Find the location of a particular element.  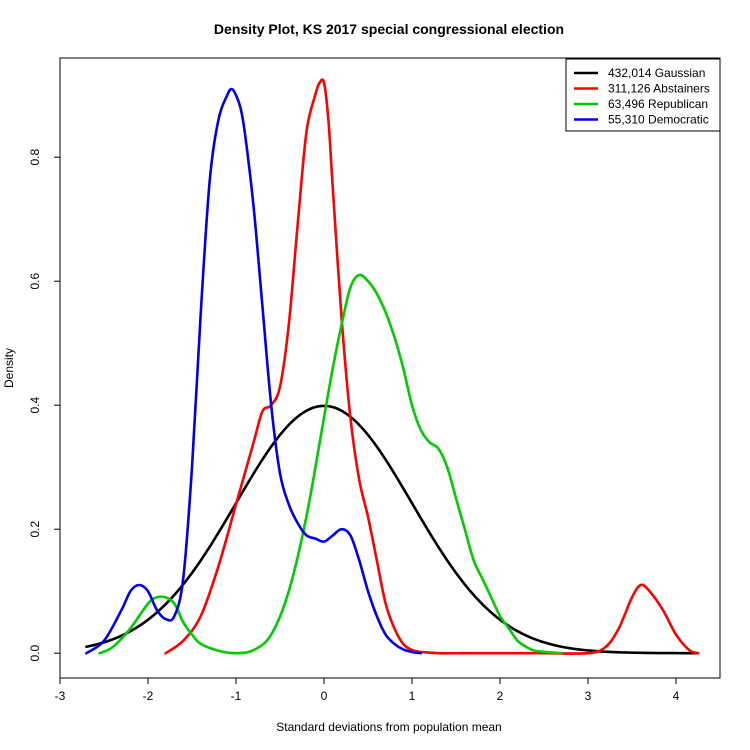

legend-label: 311,126 Abstainers is located at coordinates (659, 89).